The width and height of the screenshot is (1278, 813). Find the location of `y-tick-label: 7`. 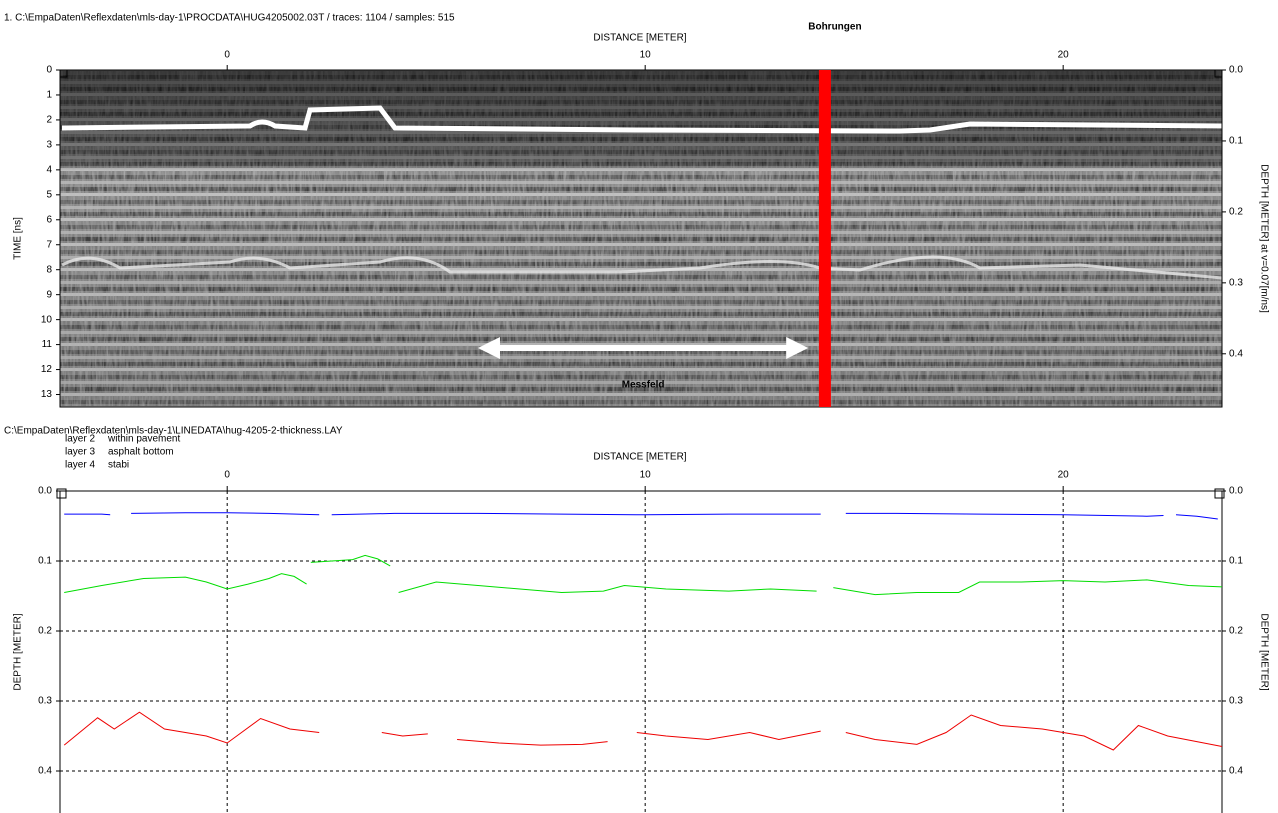

y-tick-label: 7 is located at coordinates (49, 244).